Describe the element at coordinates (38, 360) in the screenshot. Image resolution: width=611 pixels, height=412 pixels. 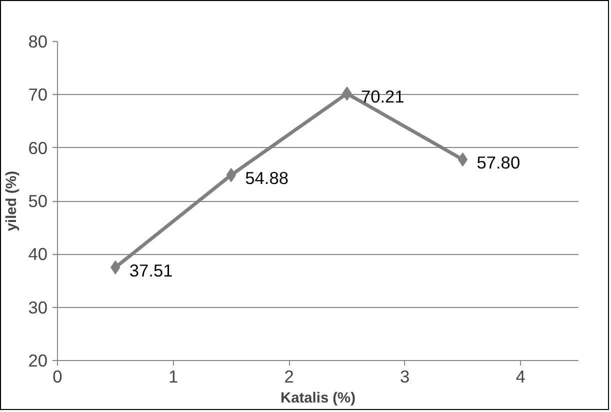
I see `y-tick-label: 20` at that location.